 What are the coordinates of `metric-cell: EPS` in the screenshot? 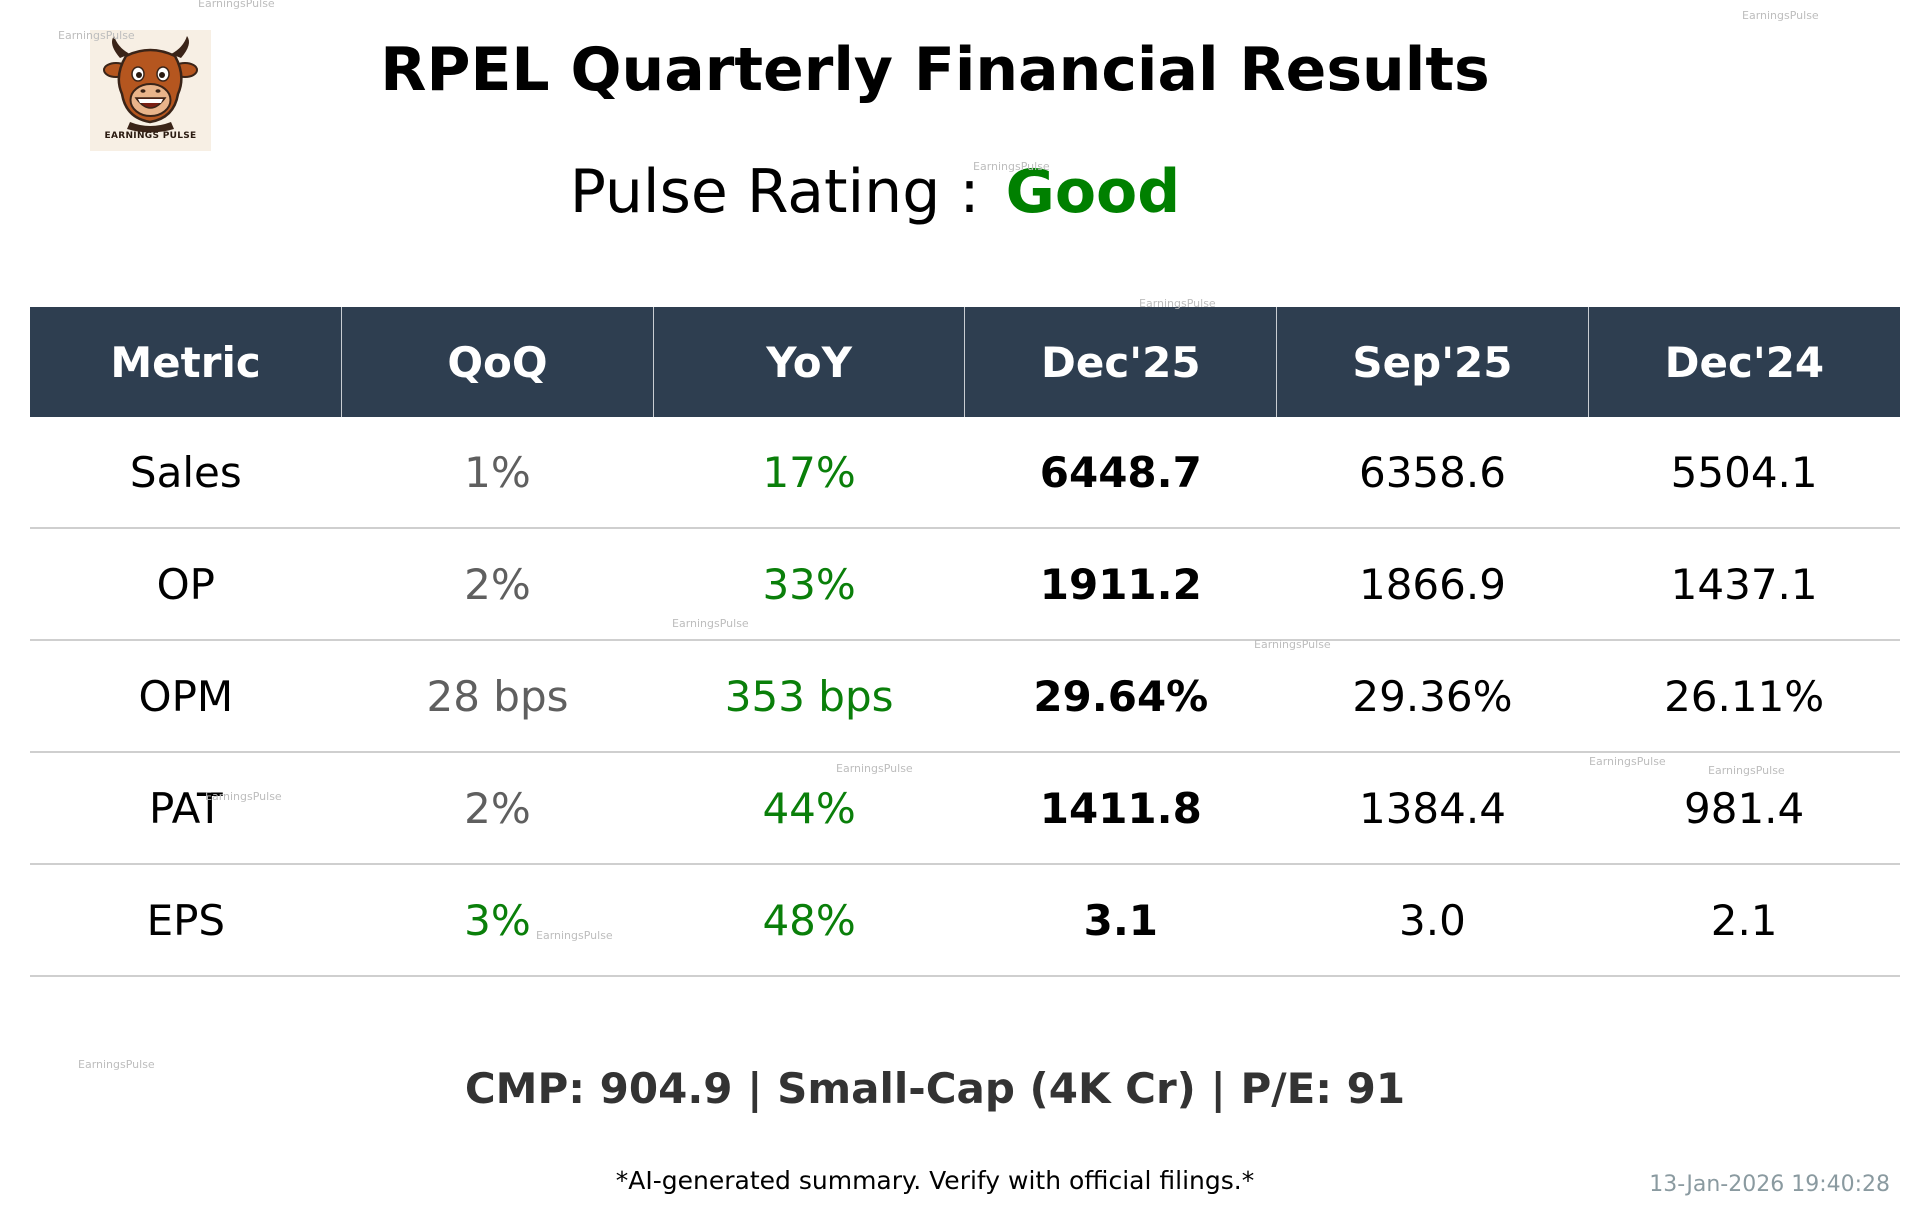 It's located at (186, 920).